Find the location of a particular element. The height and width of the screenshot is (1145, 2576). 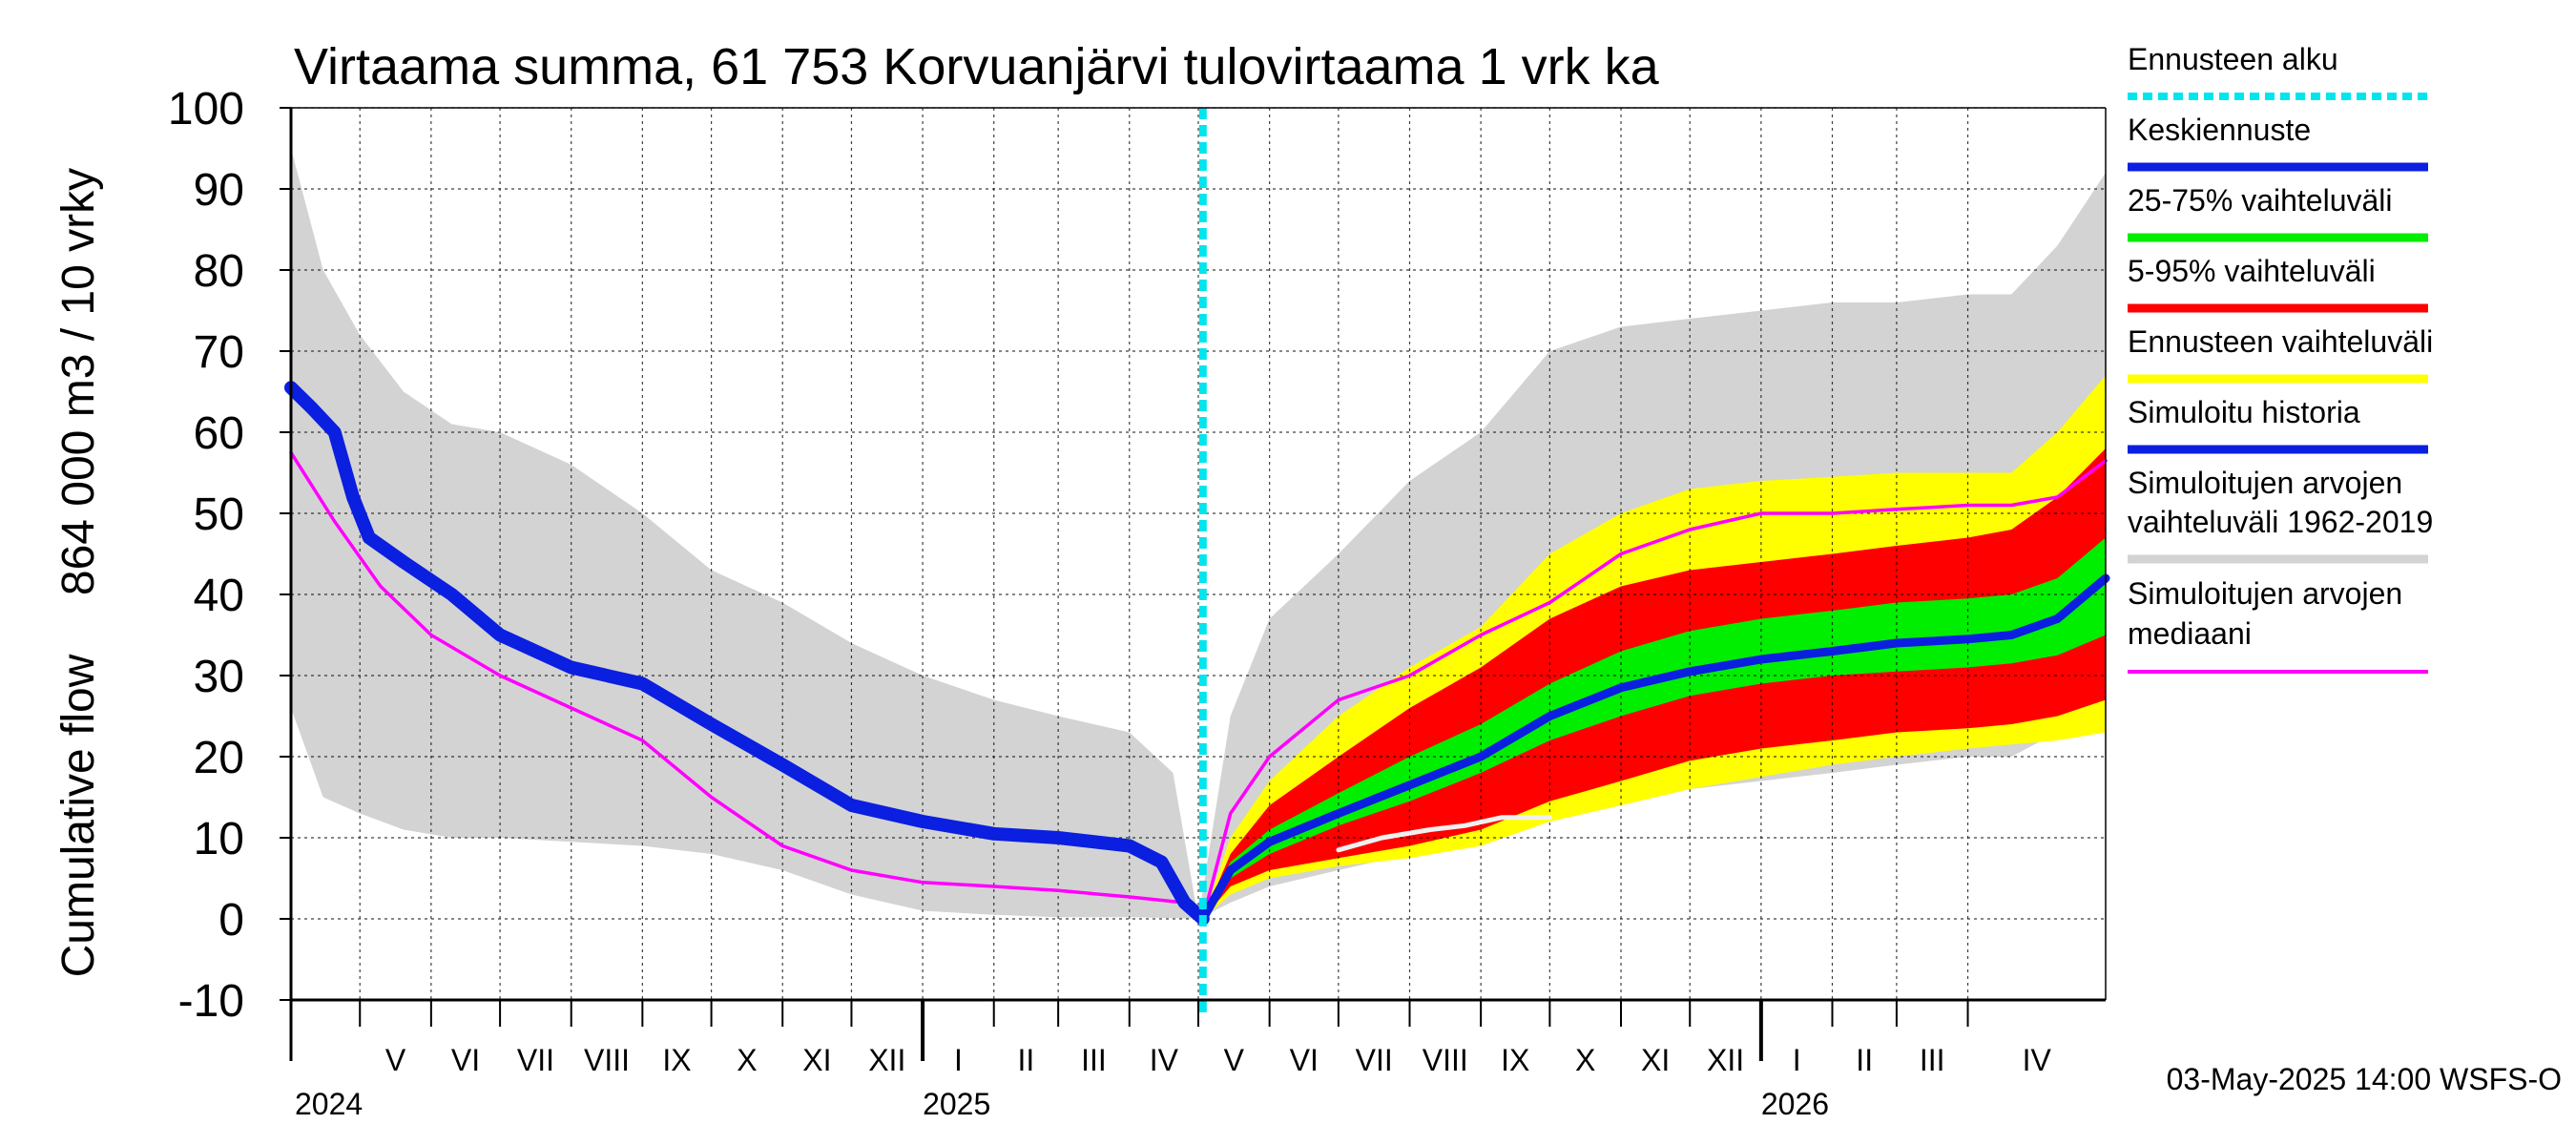

series-line-simuloitu-historia-vaalea is located at coordinates (1444, 834).